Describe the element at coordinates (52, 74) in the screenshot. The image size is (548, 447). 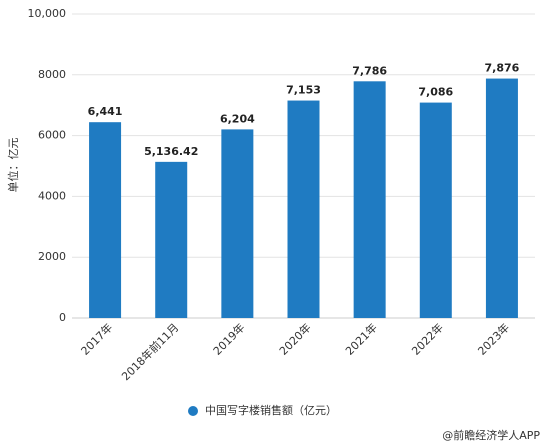
I see `y-tick-label: 8000` at that location.